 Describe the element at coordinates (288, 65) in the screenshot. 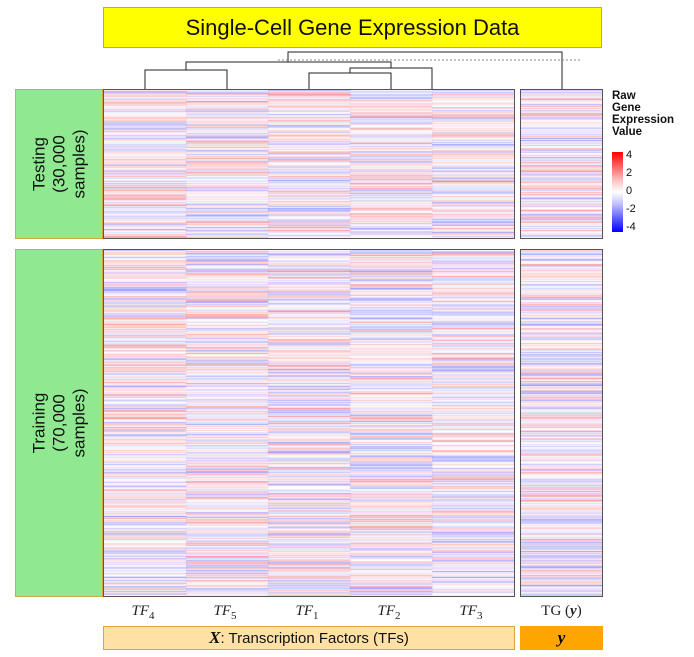

I see `dendrogram-link-group-left` at that location.